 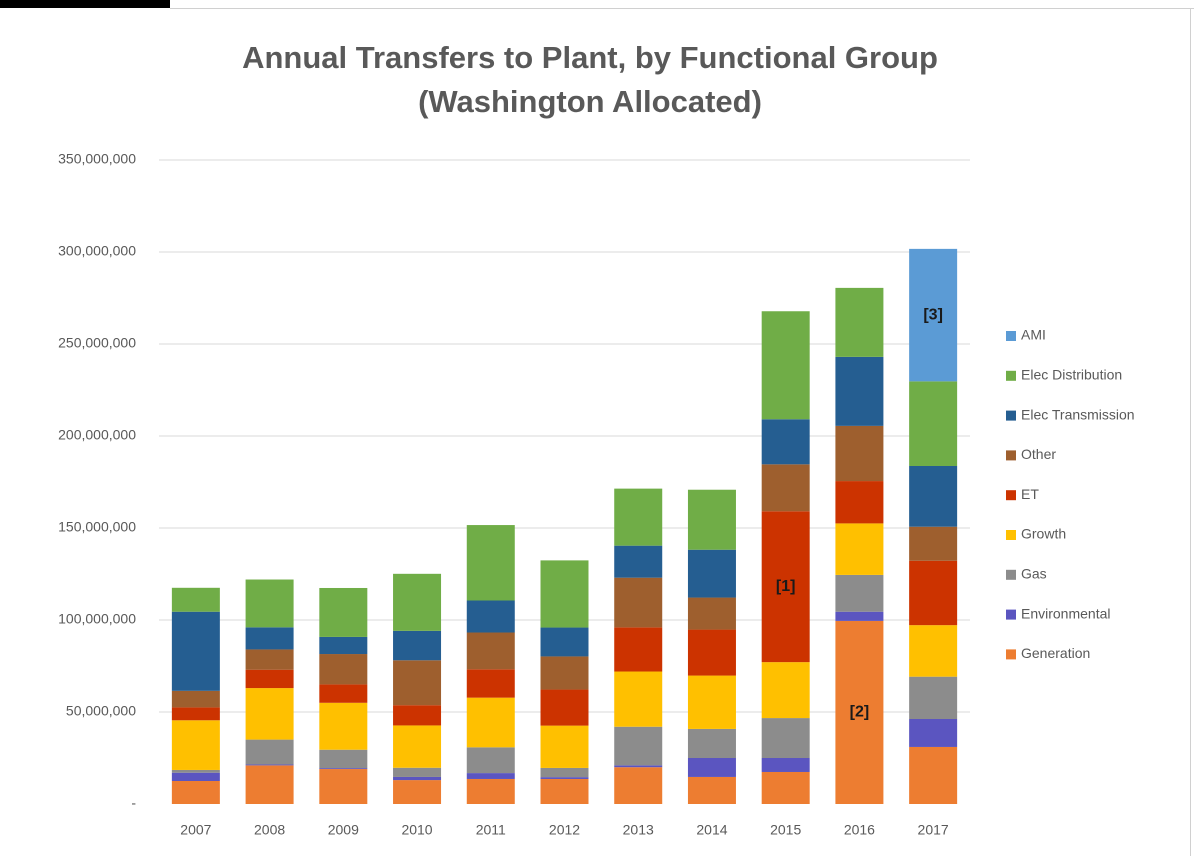 I want to click on y-tick-label: 100,000,000, so click(x=97, y=619).